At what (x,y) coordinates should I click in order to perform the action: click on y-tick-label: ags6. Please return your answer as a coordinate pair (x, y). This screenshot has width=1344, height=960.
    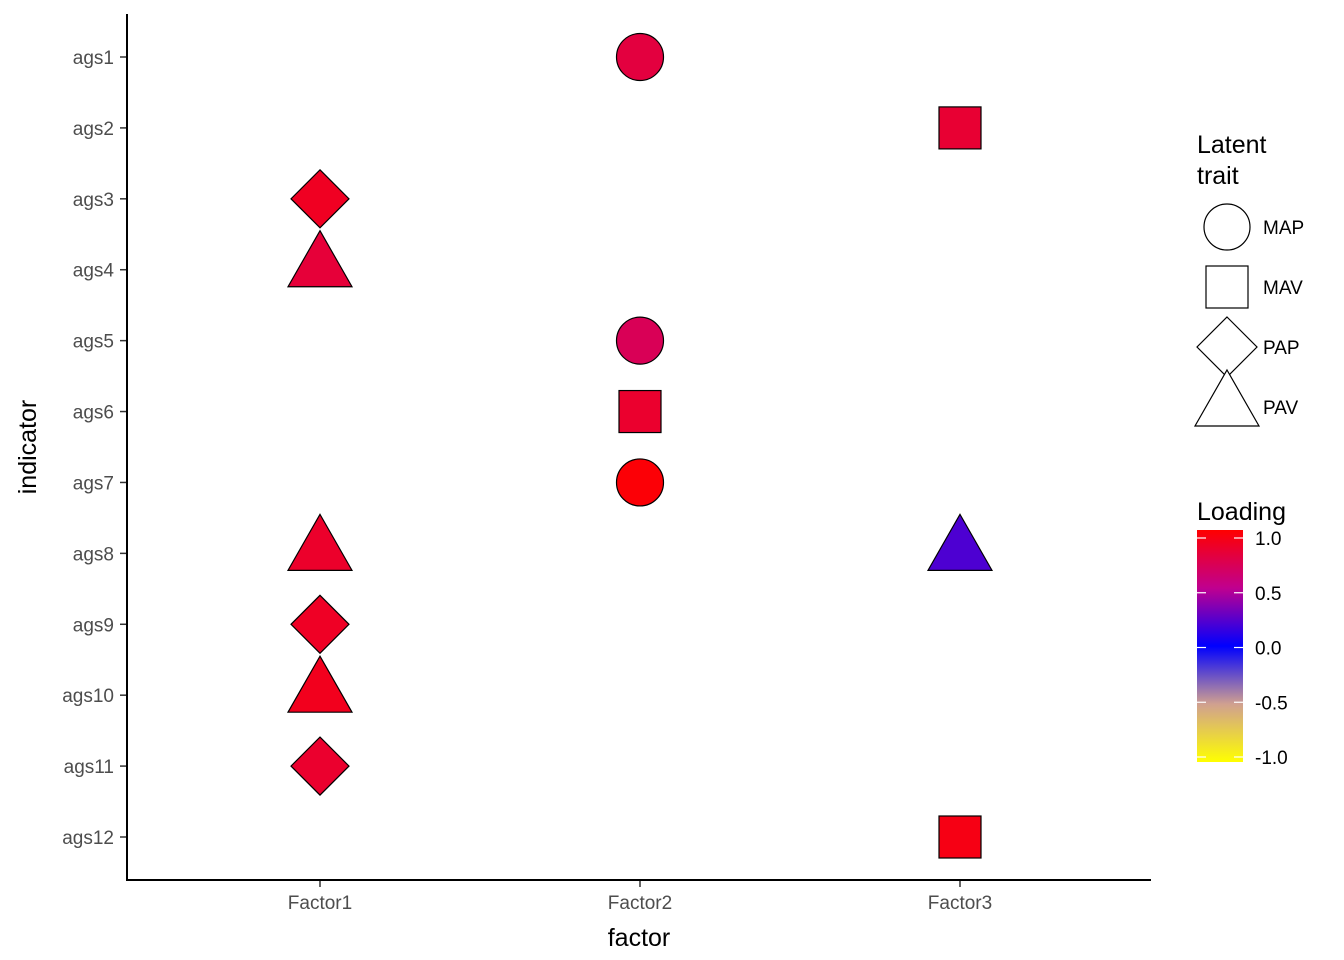
    Looking at the image, I should click on (93, 413).